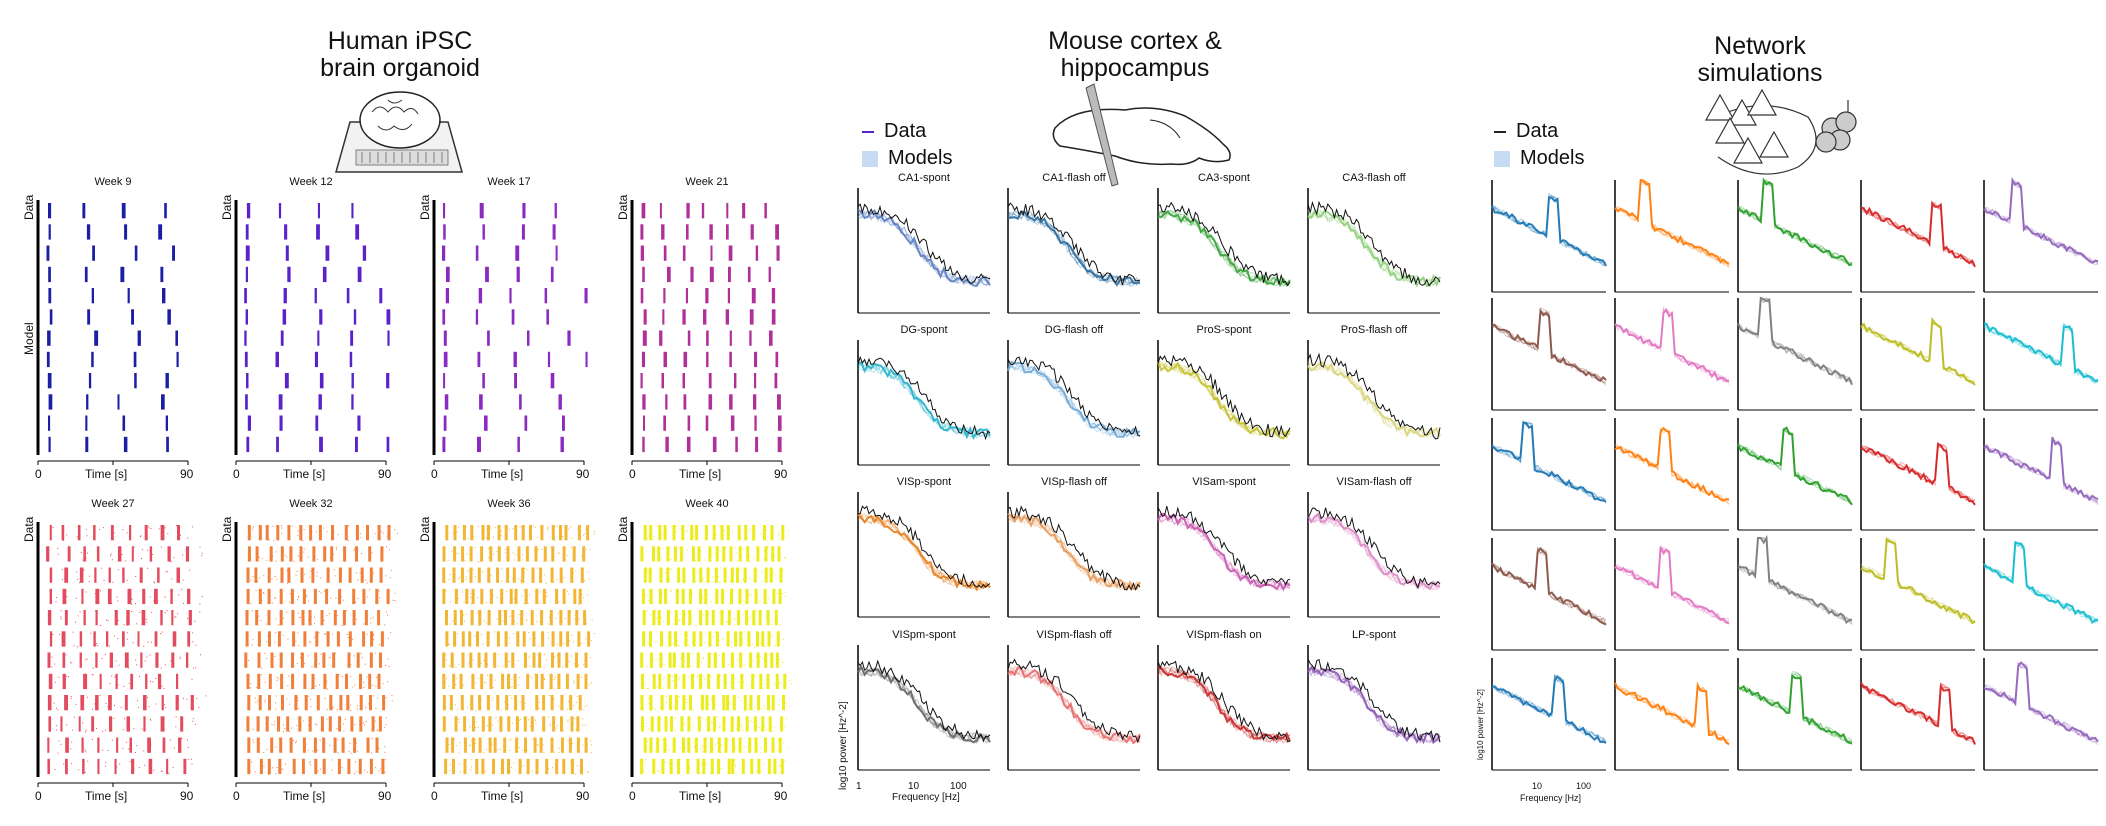  I want to click on mouse-xtick-10: 10, so click(914, 786).